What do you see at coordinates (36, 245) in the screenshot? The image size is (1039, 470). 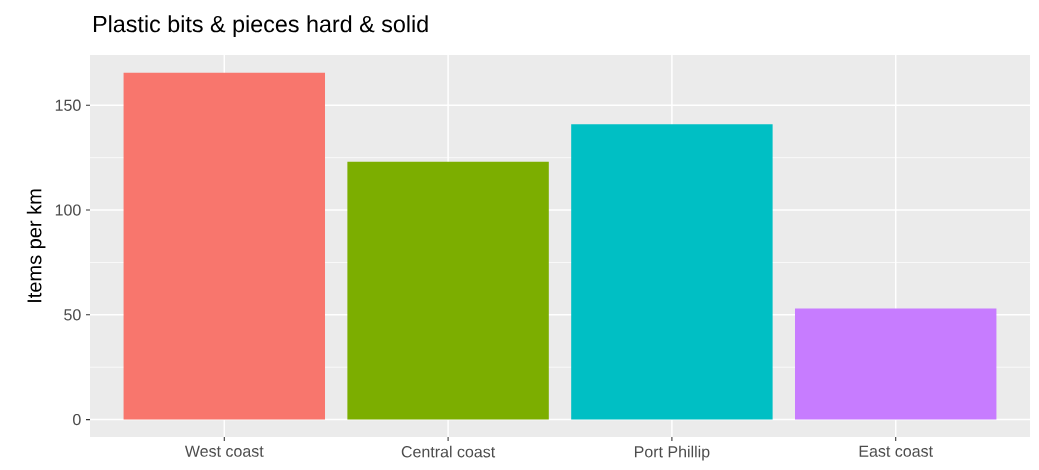 I see `y-axis-title: Items per km` at bounding box center [36, 245].